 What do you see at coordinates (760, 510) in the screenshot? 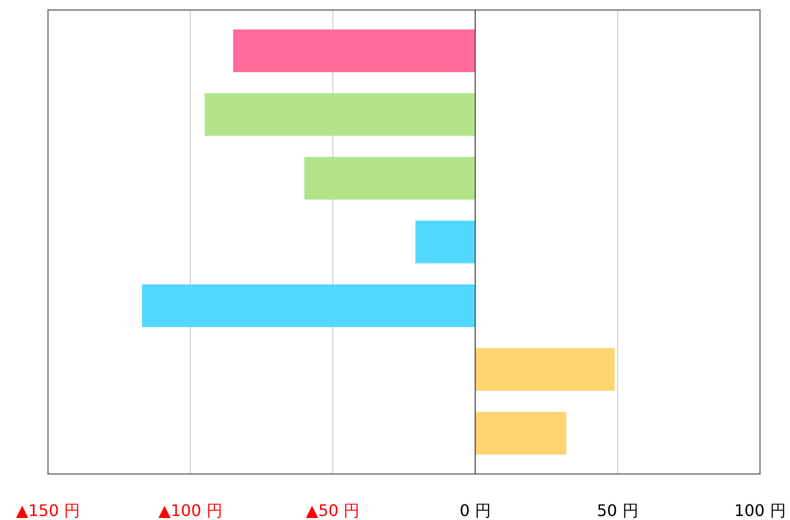
I see `x-tick-label: 100 円` at bounding box center [760, 510].